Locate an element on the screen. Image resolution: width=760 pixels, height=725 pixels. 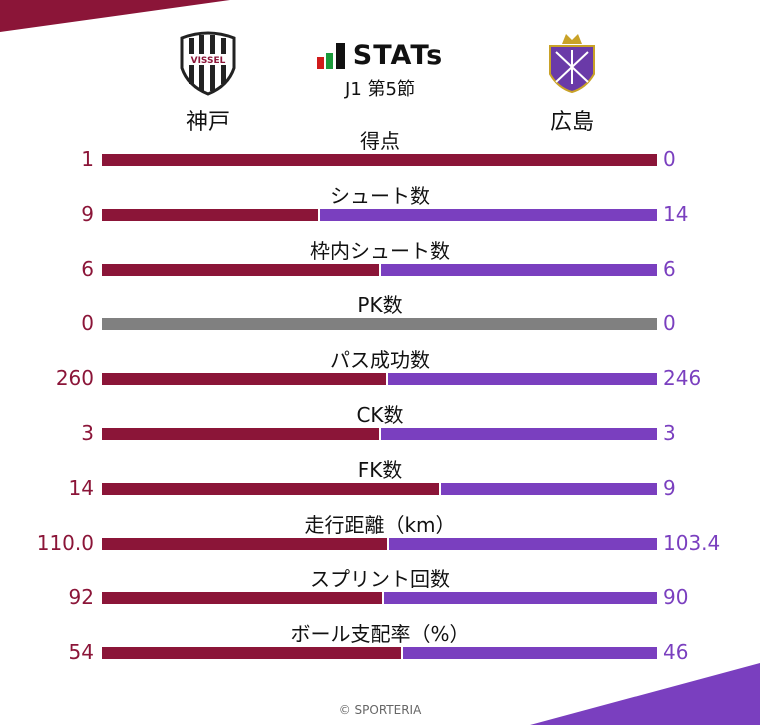
stat-row: 枠内シュート数 6 6 is located at coordinates (380, 262).